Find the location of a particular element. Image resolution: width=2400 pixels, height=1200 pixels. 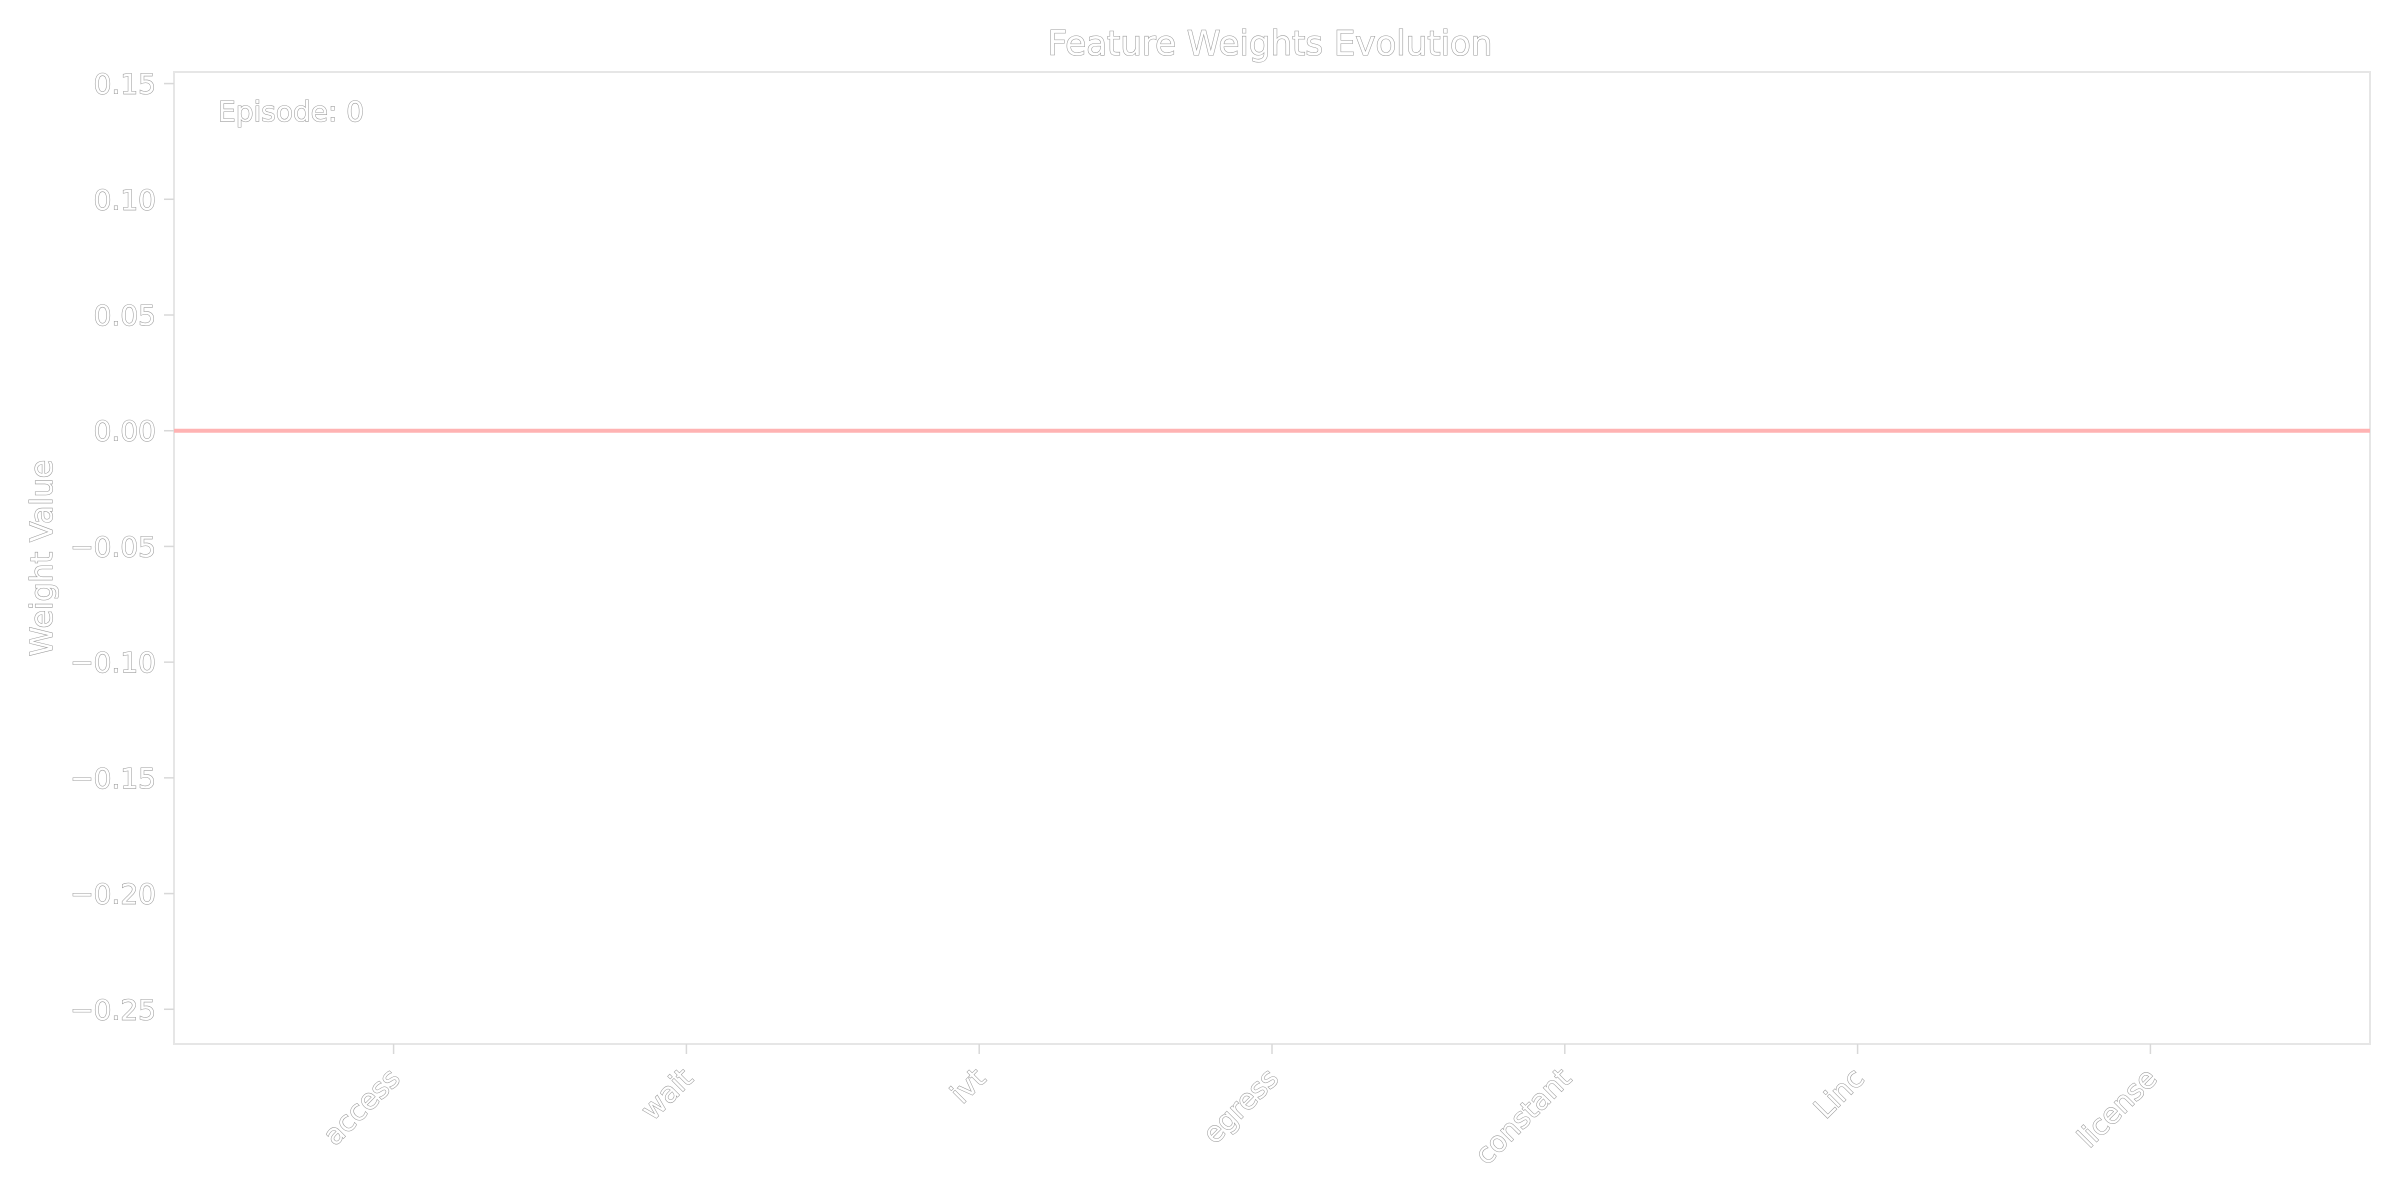

x-tick-label: license is located at coordinates (2117, 1108).